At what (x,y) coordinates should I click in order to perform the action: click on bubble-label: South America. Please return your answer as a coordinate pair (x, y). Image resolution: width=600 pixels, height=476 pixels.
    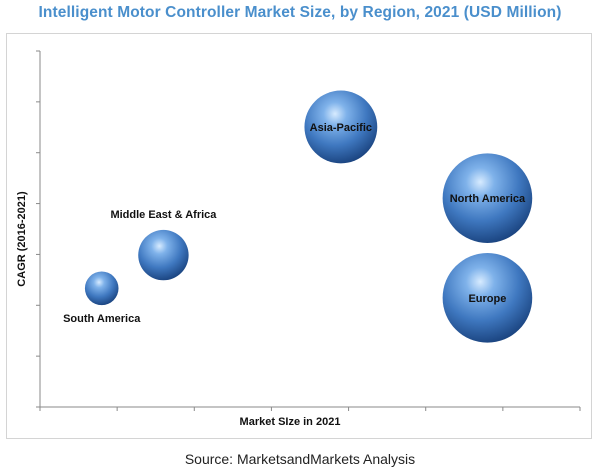
    Looking at the image, I should click on (102, 319).